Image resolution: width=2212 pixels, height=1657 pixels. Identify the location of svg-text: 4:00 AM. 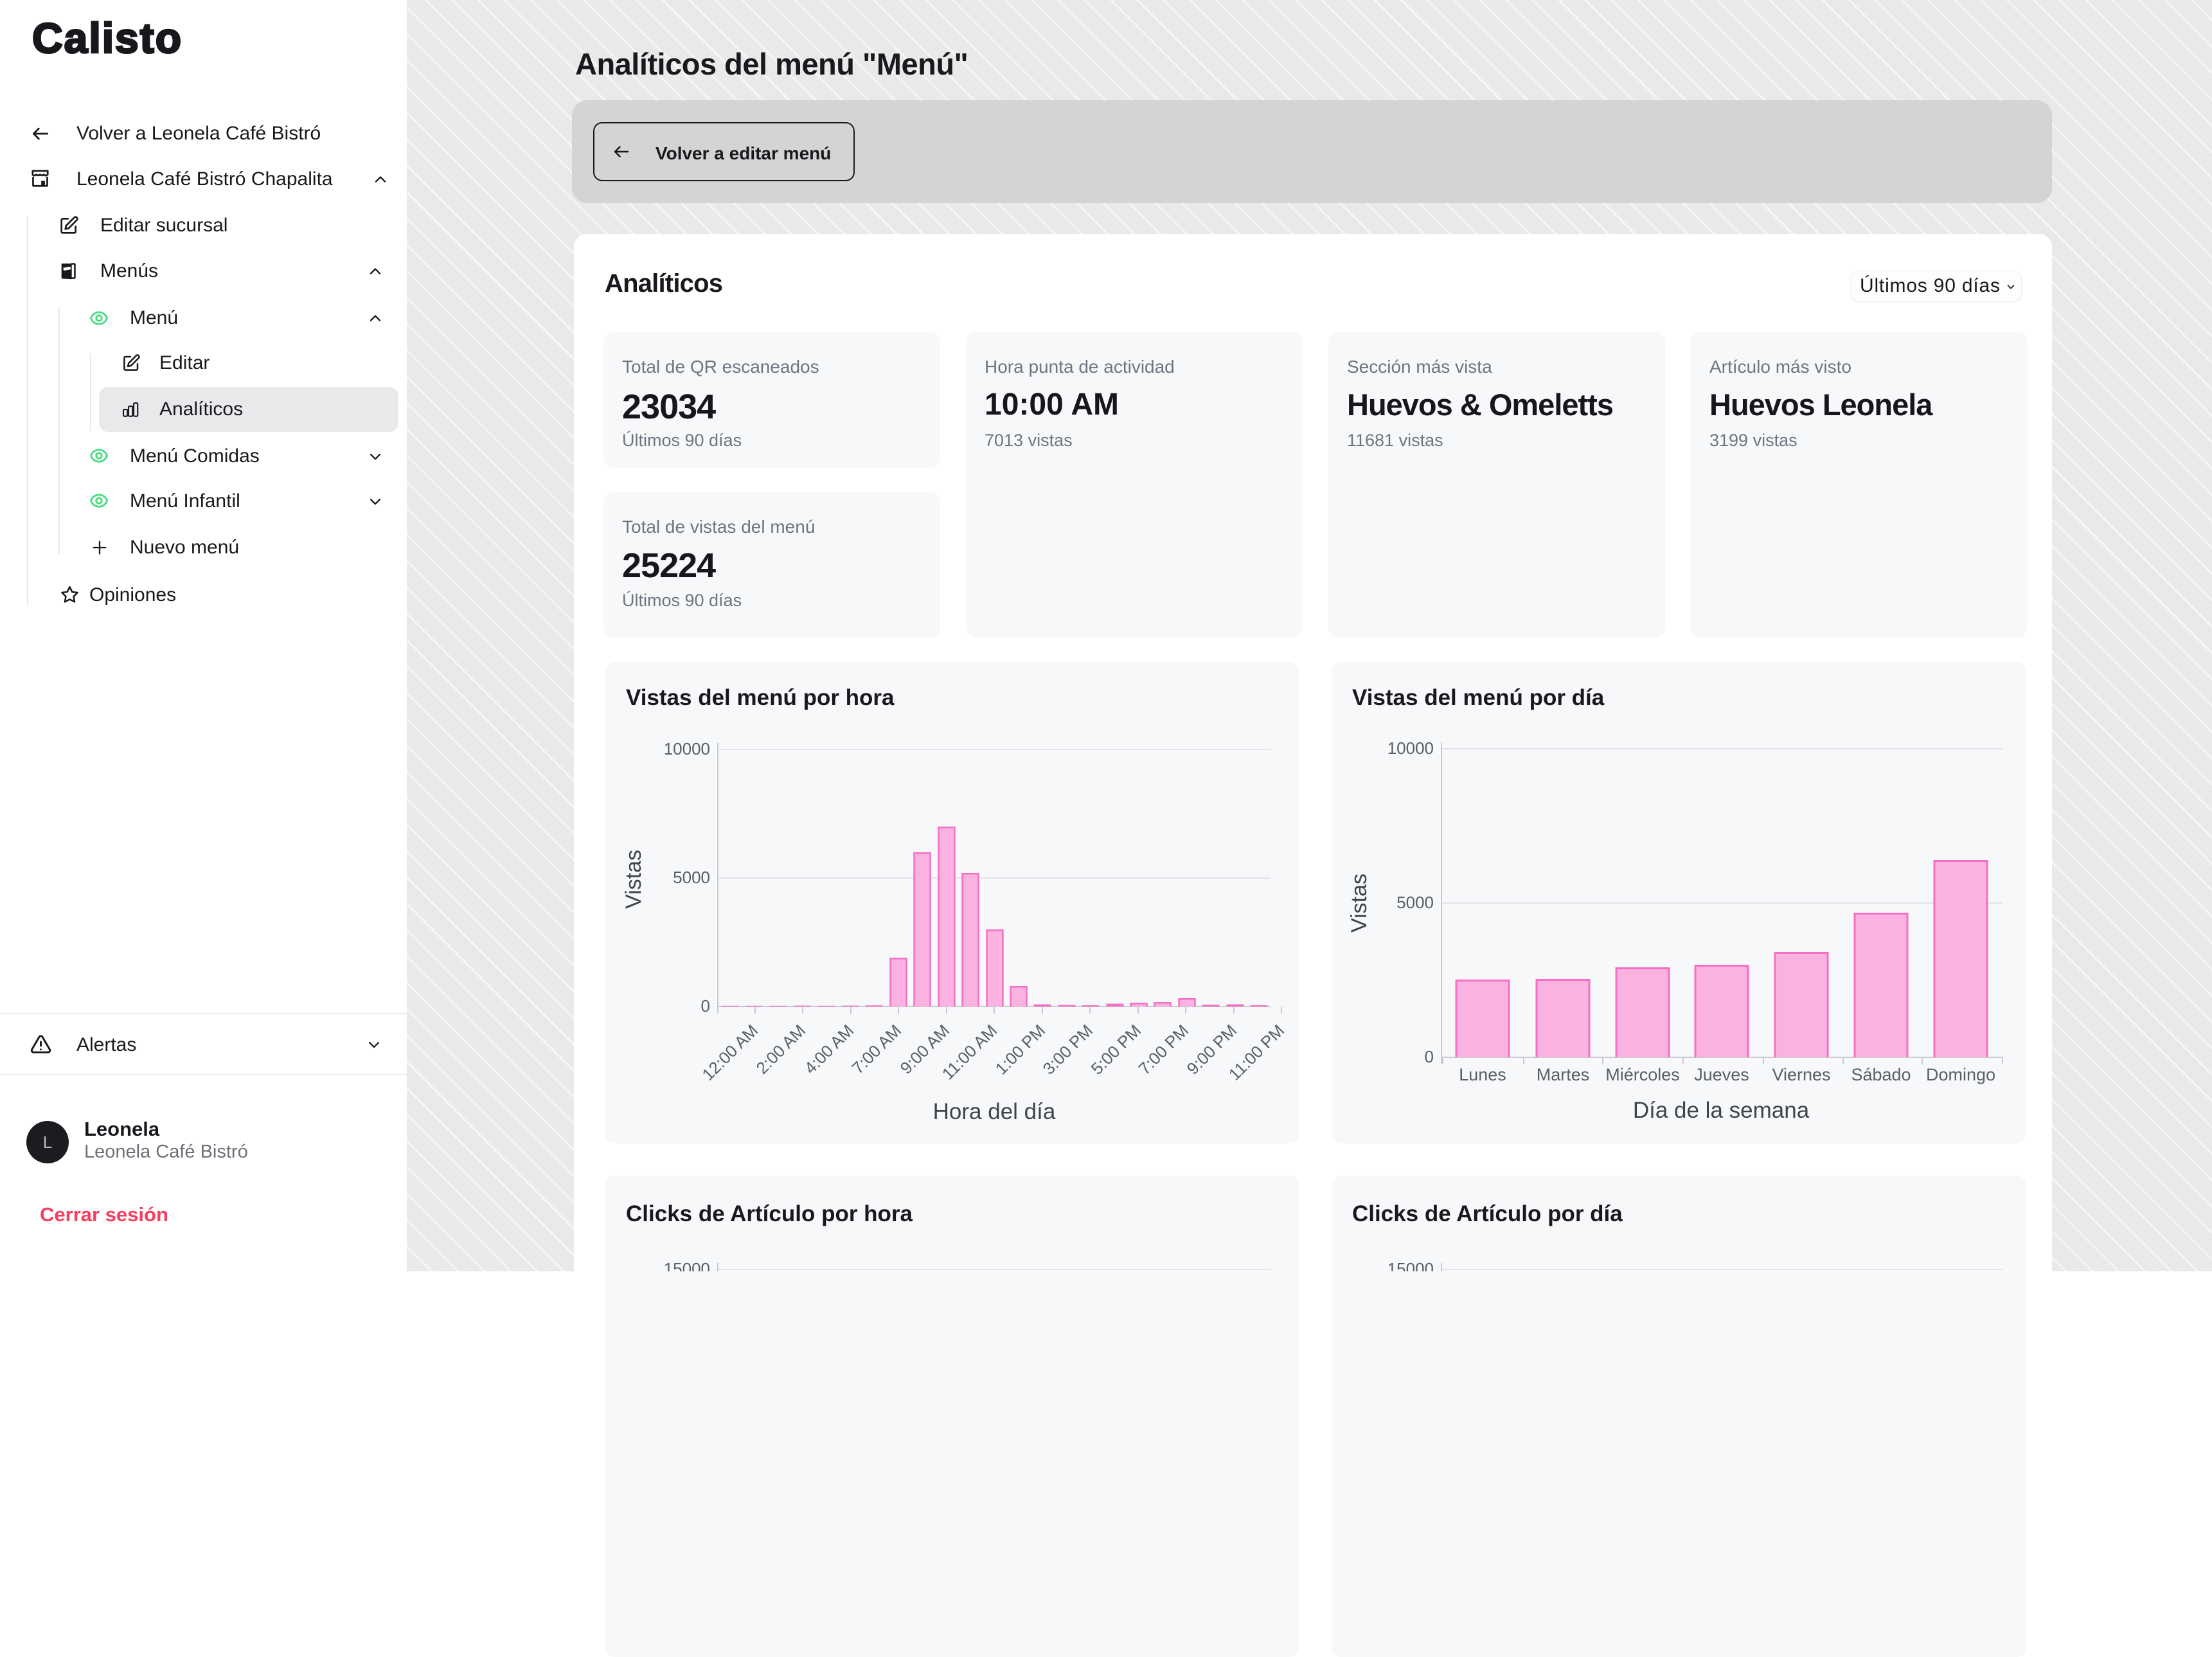
(829, 1049).